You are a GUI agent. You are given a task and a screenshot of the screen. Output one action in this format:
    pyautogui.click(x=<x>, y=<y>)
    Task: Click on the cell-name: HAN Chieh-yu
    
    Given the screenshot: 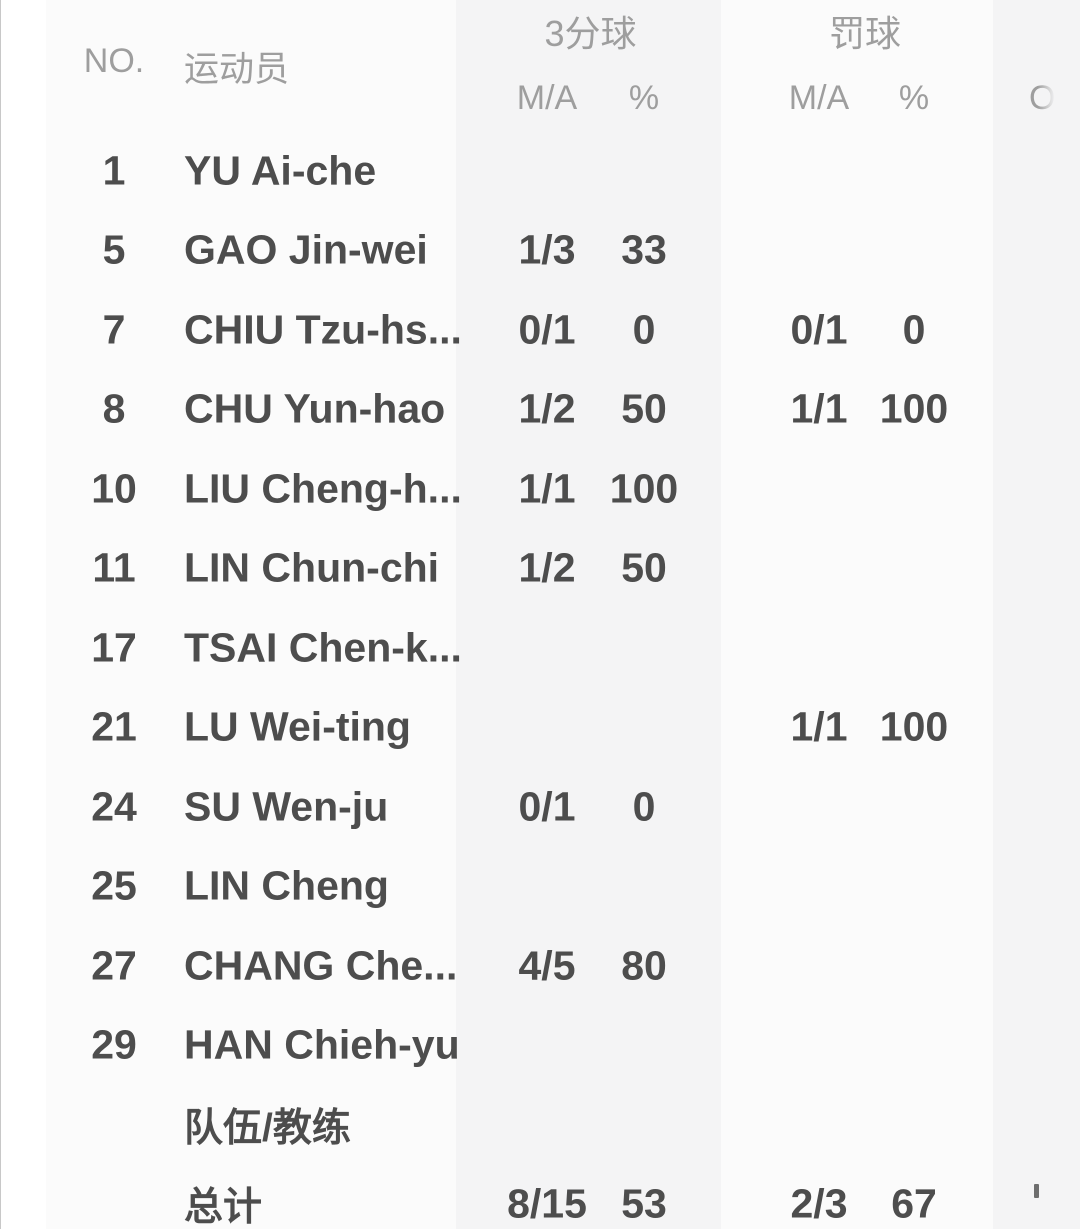 What is the action you would take?
    pyautogui.click(x=322, y=1044)
    